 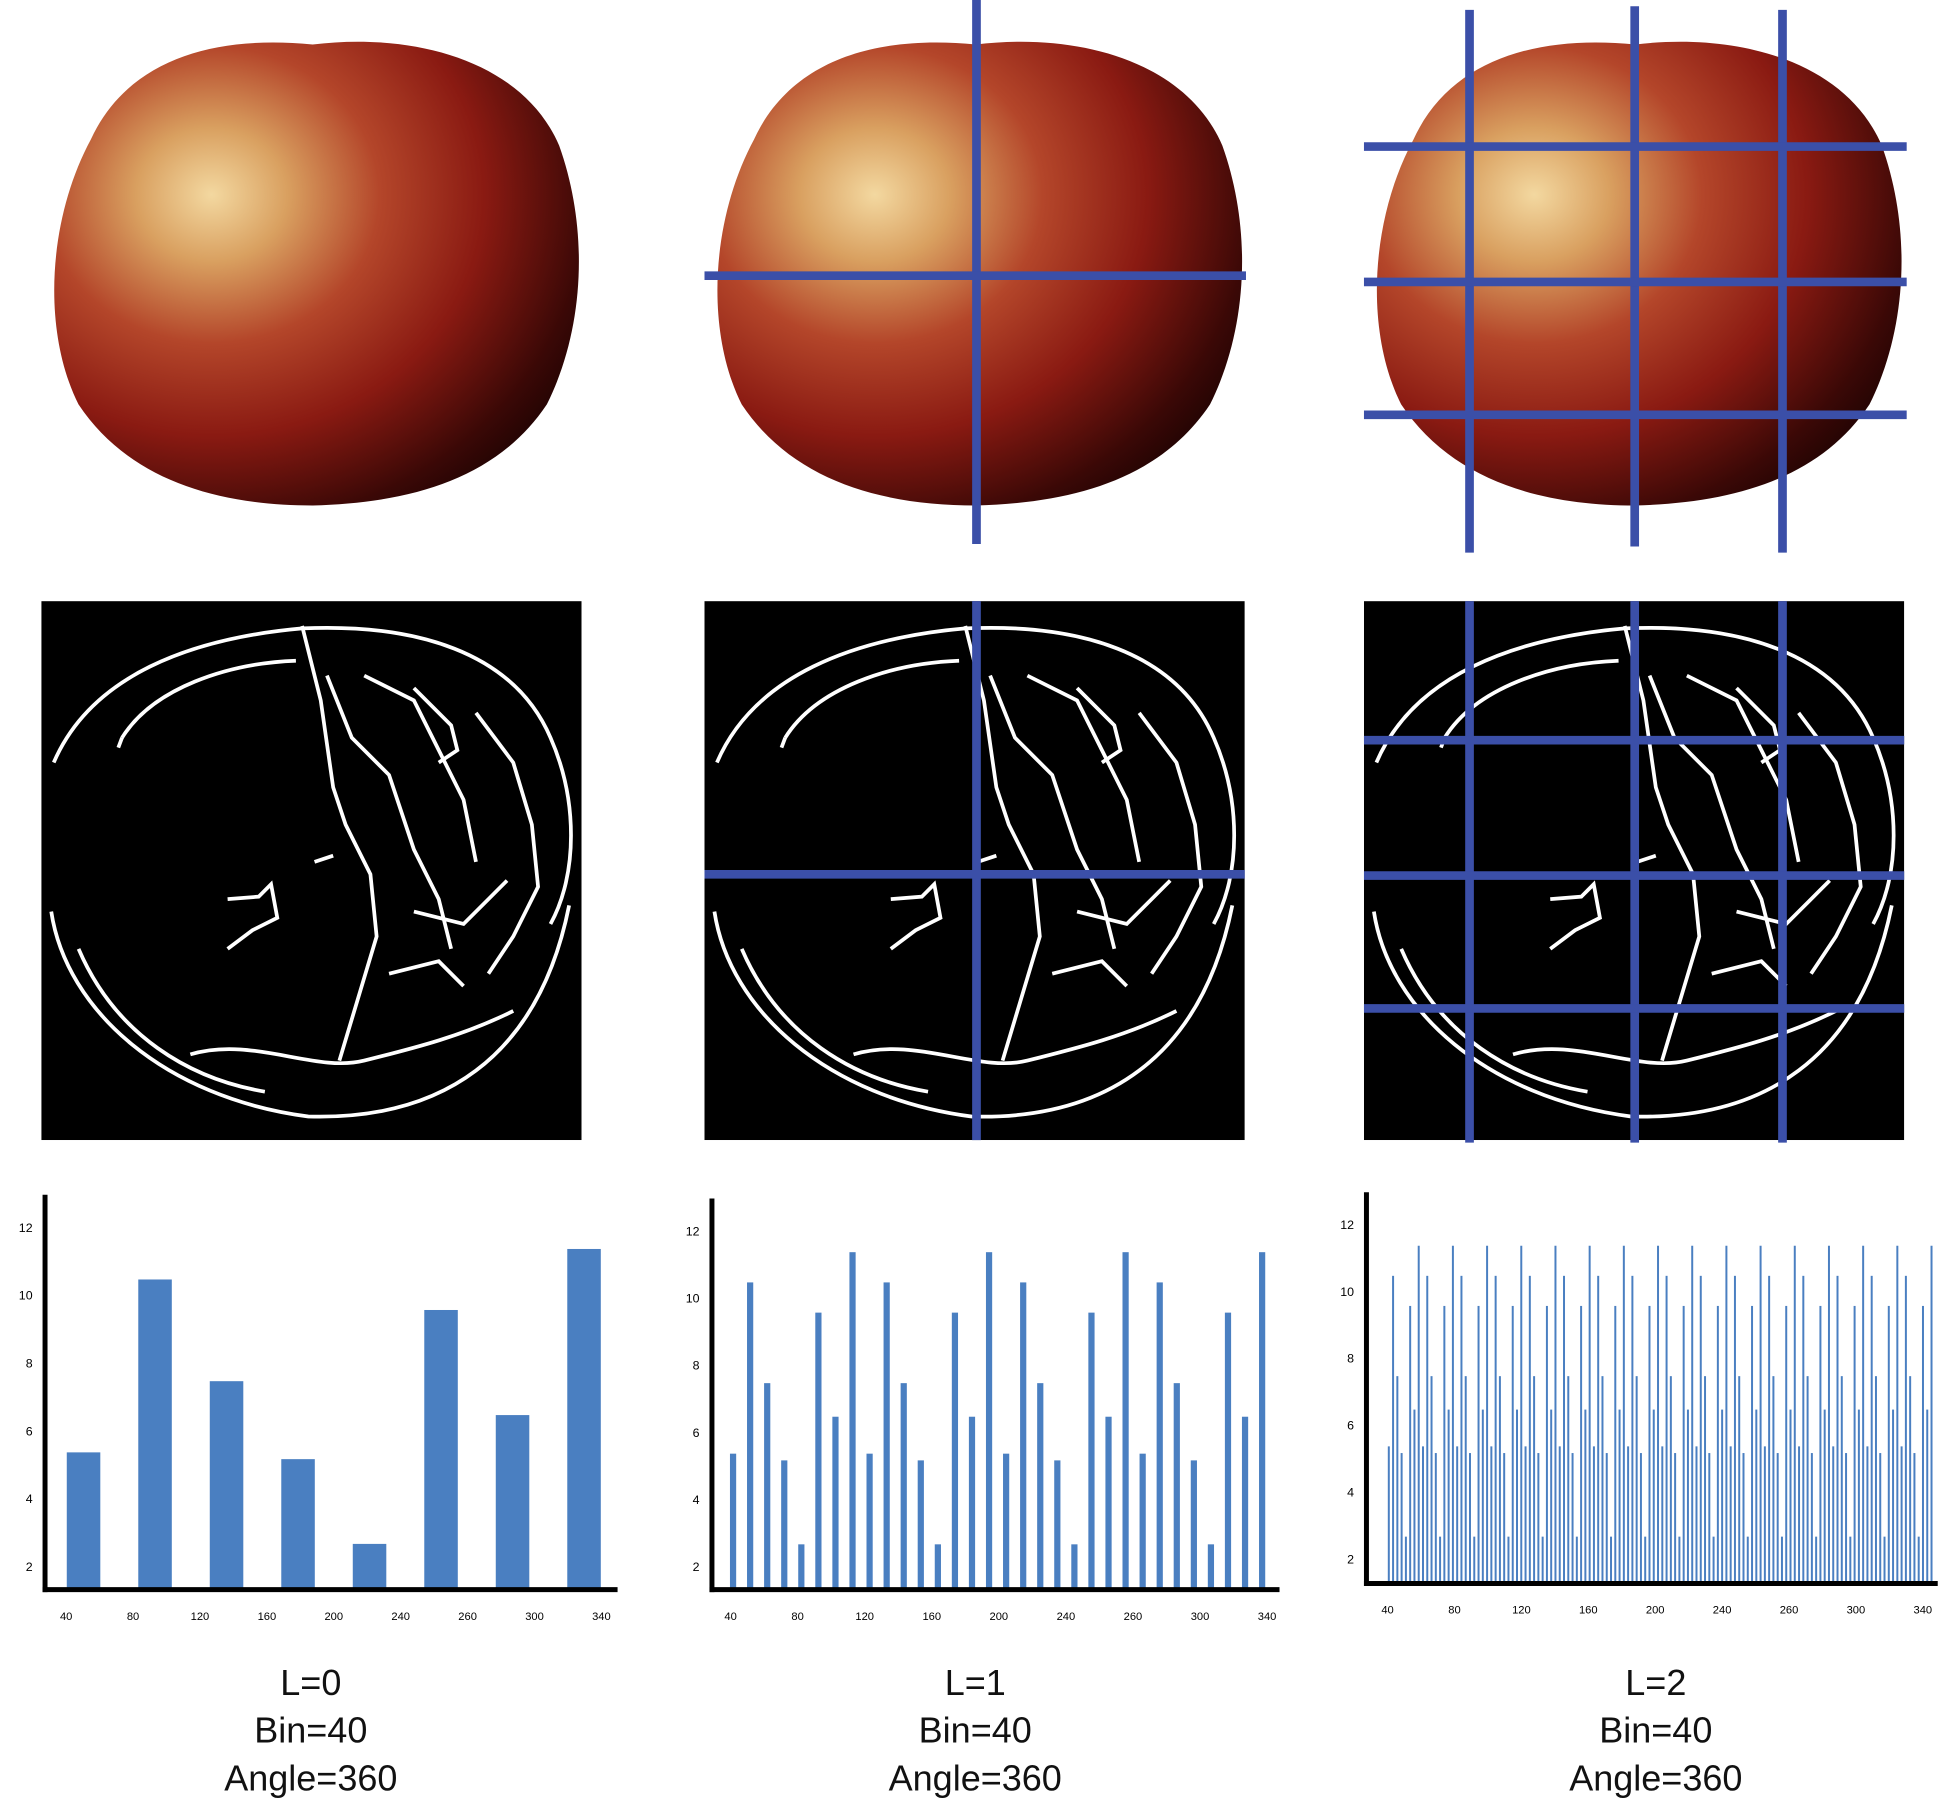 What do you see at coordinates (696, 1567) in the screenshot?
I see `y-tick-label: 2` at bounding box center [696, 1567].